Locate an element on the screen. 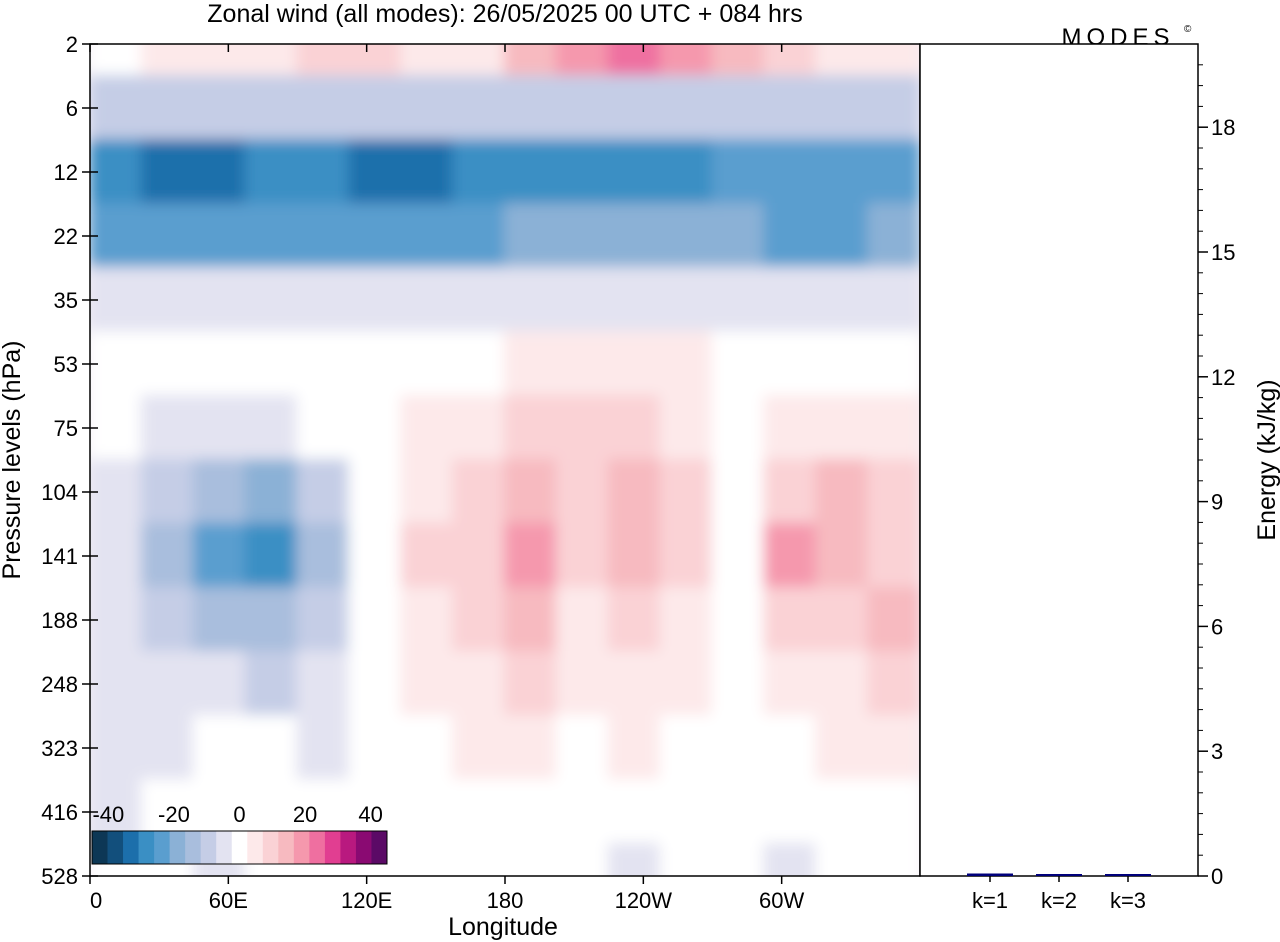 The width and height of the screenshot is (1280, 942). x-tick-label: 120E is located at coordinates (366, 900).